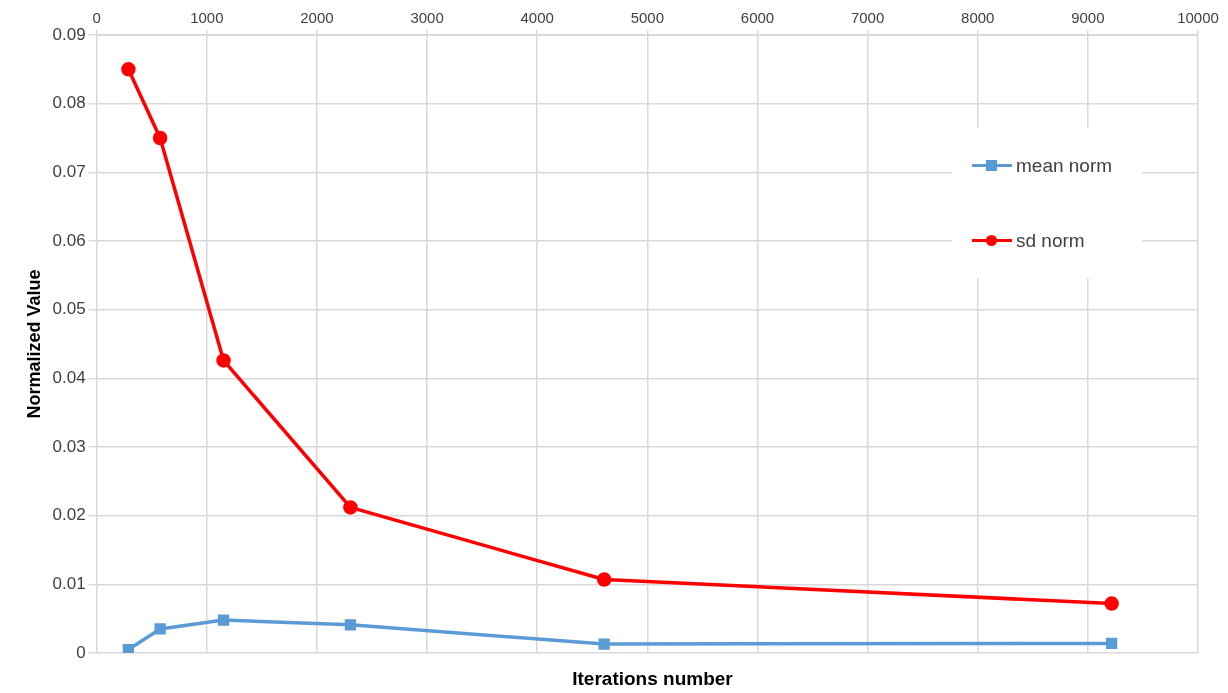 The width and height of the screenshot is (1228, 693). I want to click on x-axis-title: Iterations number, so click(652, 679).